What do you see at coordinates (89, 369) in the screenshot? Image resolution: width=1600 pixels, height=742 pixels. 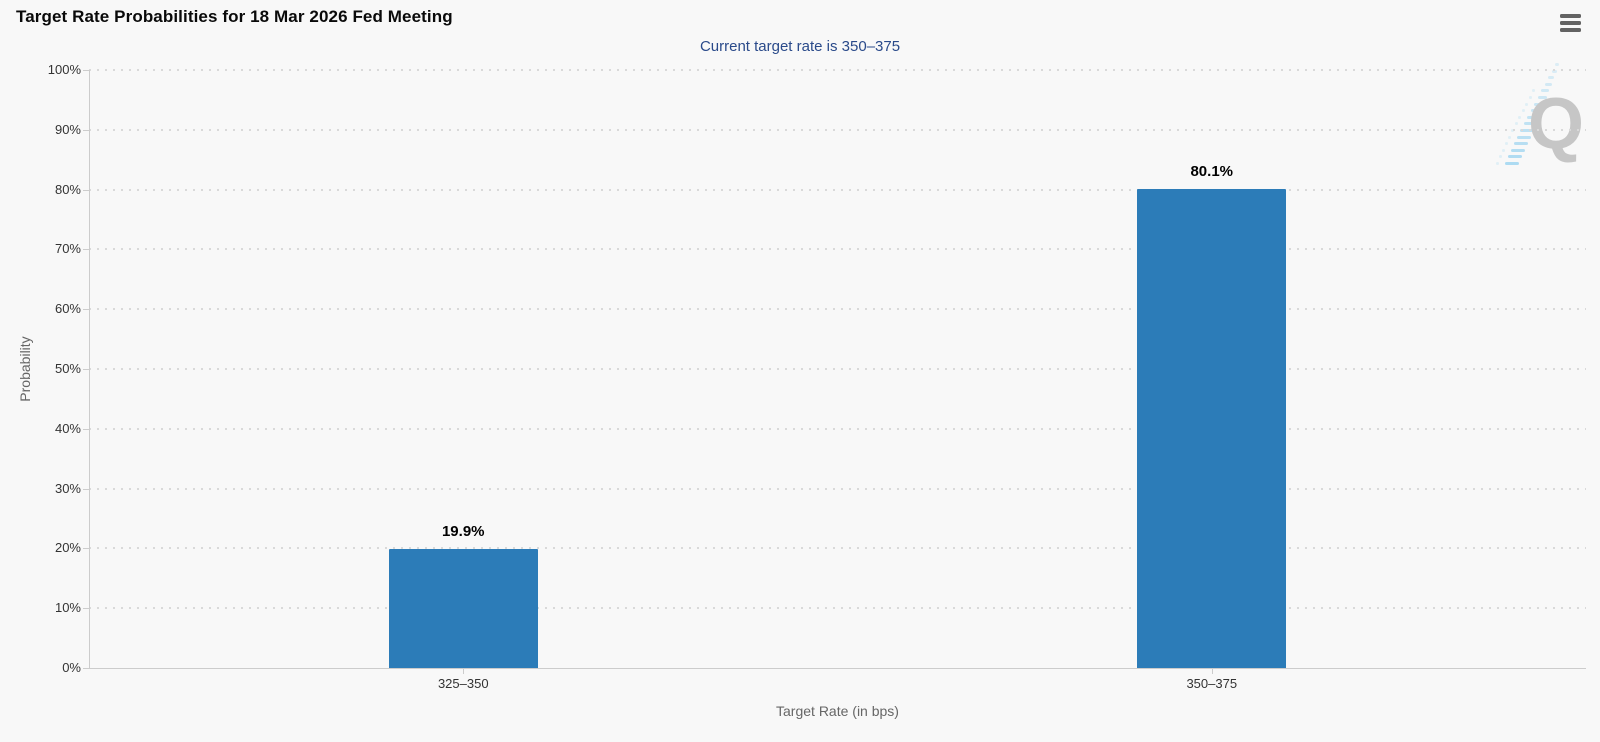 I see `y-axis-line` at bounding box center [89, 369].